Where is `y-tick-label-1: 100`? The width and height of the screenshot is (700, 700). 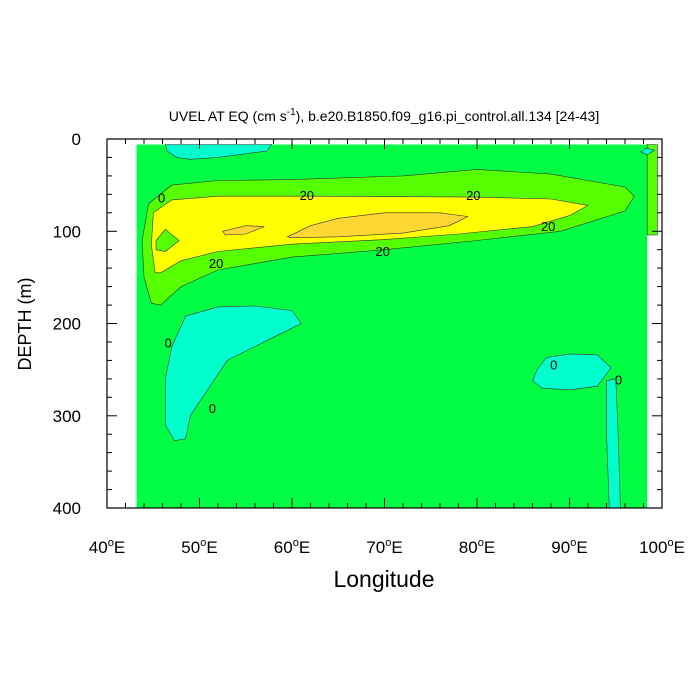
y-tick-label-1: 100 is located at coordinates (67, 231).